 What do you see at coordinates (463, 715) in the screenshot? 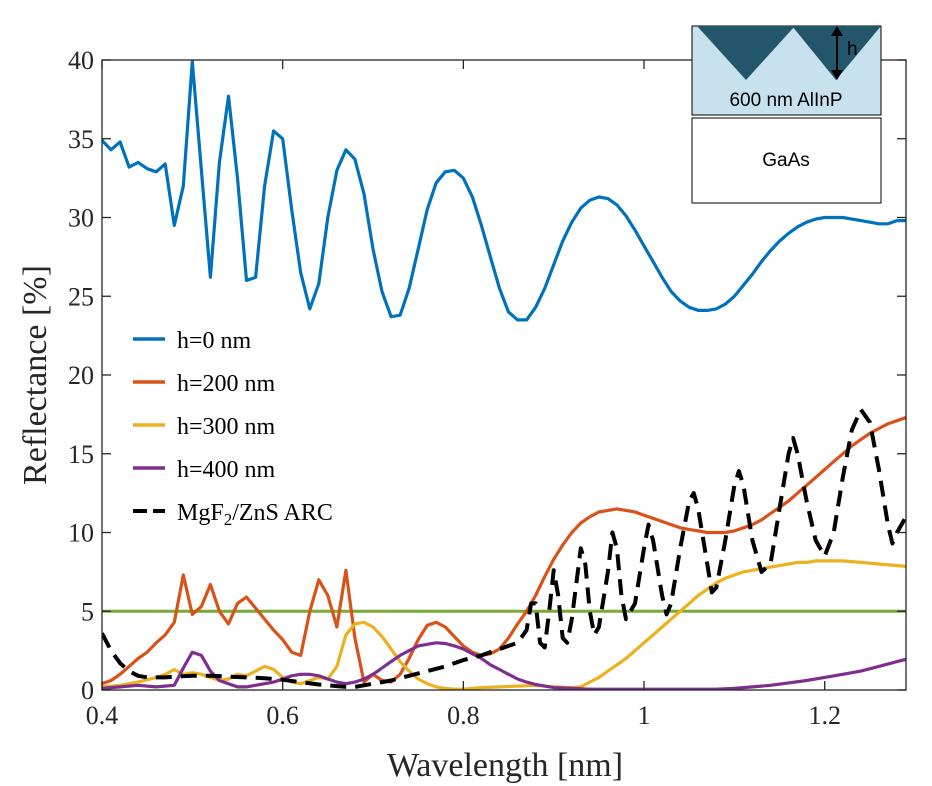
I see `x-tick-label: 0.8` at bounding box center [463, 715].